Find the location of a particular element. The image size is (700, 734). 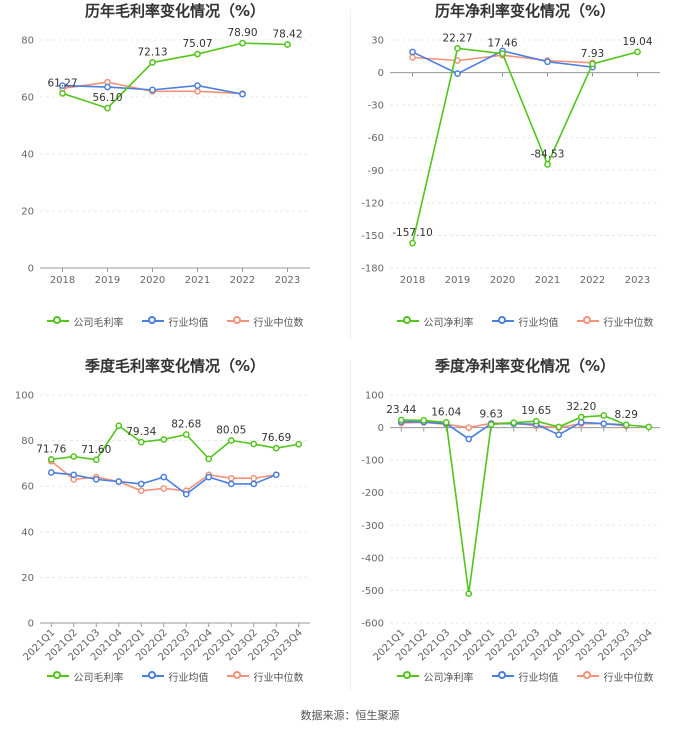

y-tick-label: 0 is located at coordinates (31, 269).